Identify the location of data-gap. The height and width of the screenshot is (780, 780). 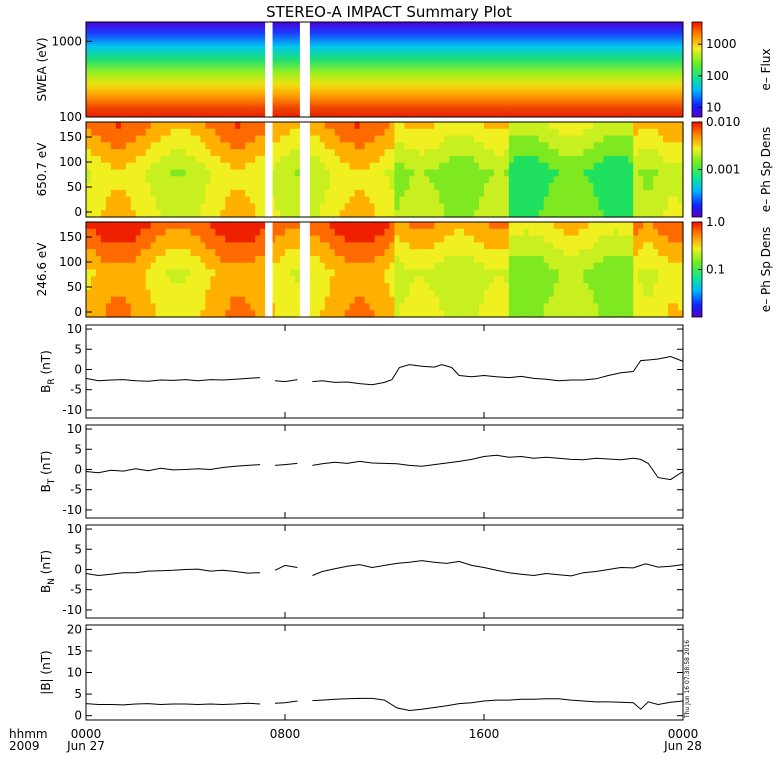
(269, 69).